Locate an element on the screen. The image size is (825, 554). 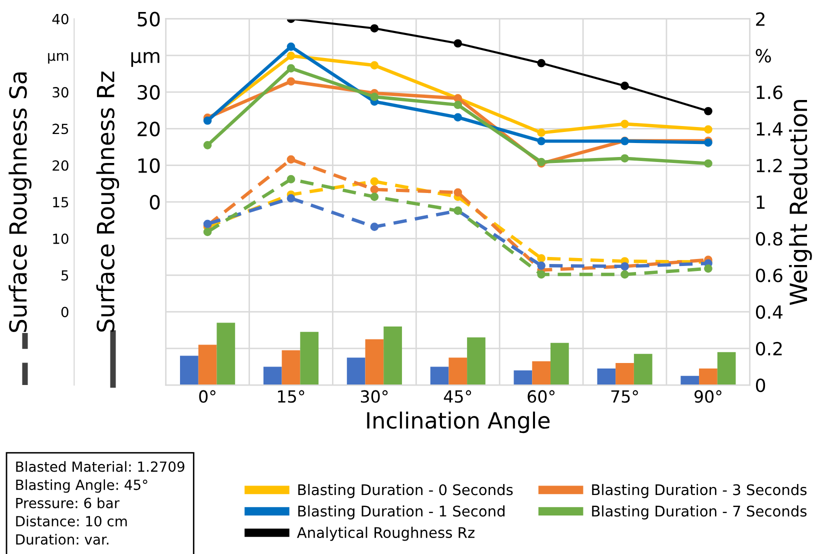
y-tick-label: µm is located at coordinates (145, 59).